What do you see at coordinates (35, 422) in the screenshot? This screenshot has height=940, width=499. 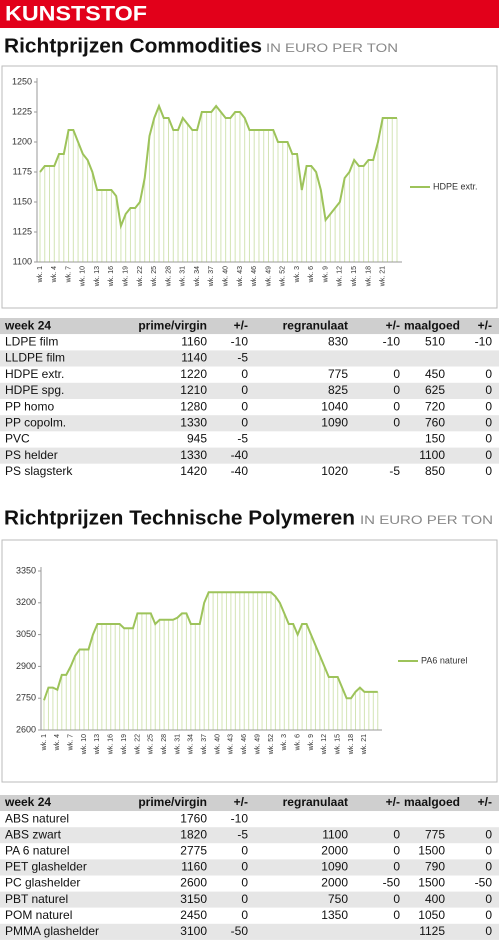 I see `row-label: PP copolm.` at bounding box center [35, 422].